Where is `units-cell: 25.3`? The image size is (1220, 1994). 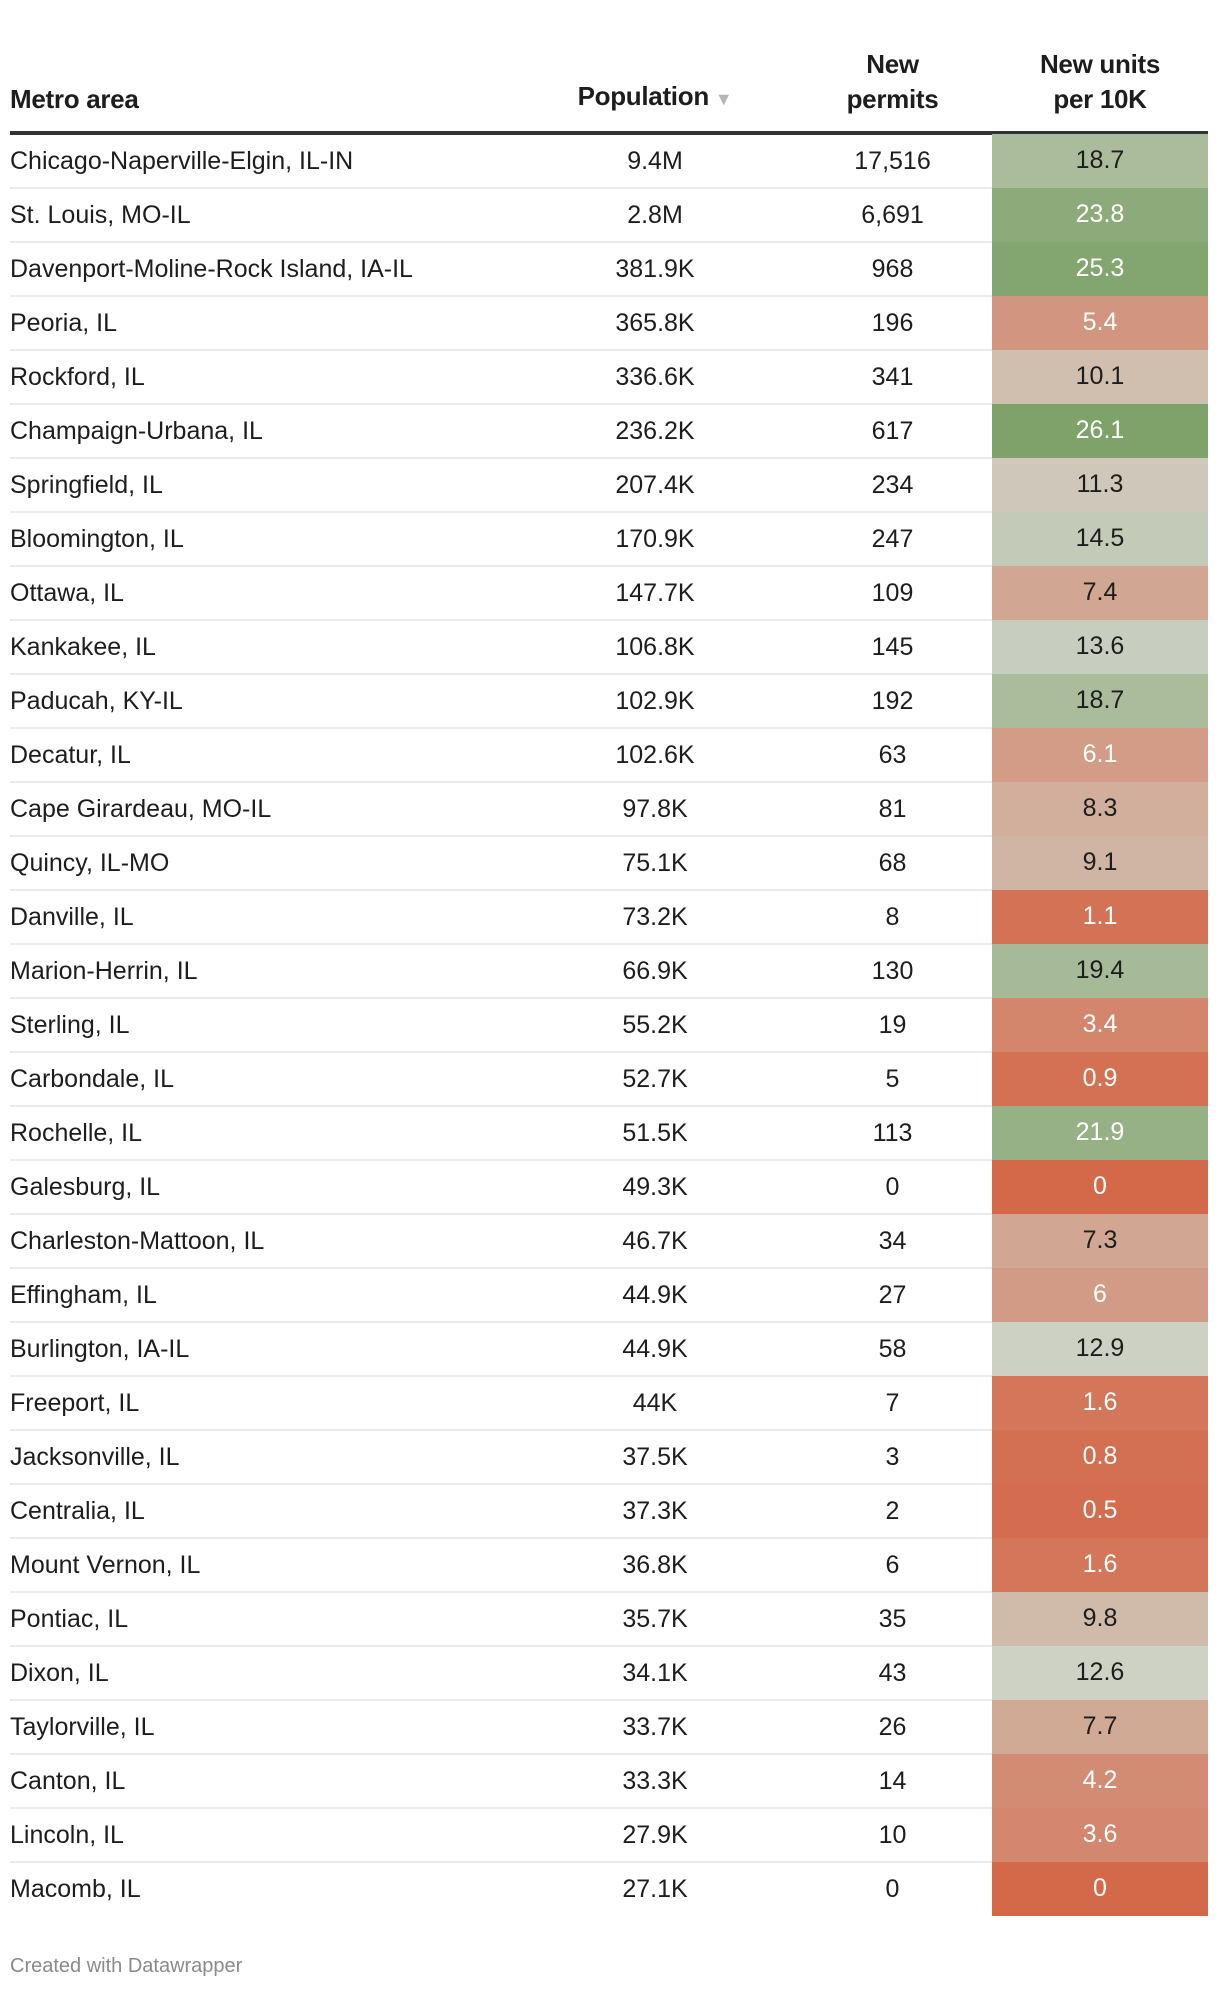
units-cell: 25.3 is located at coordinates (1100, 269).